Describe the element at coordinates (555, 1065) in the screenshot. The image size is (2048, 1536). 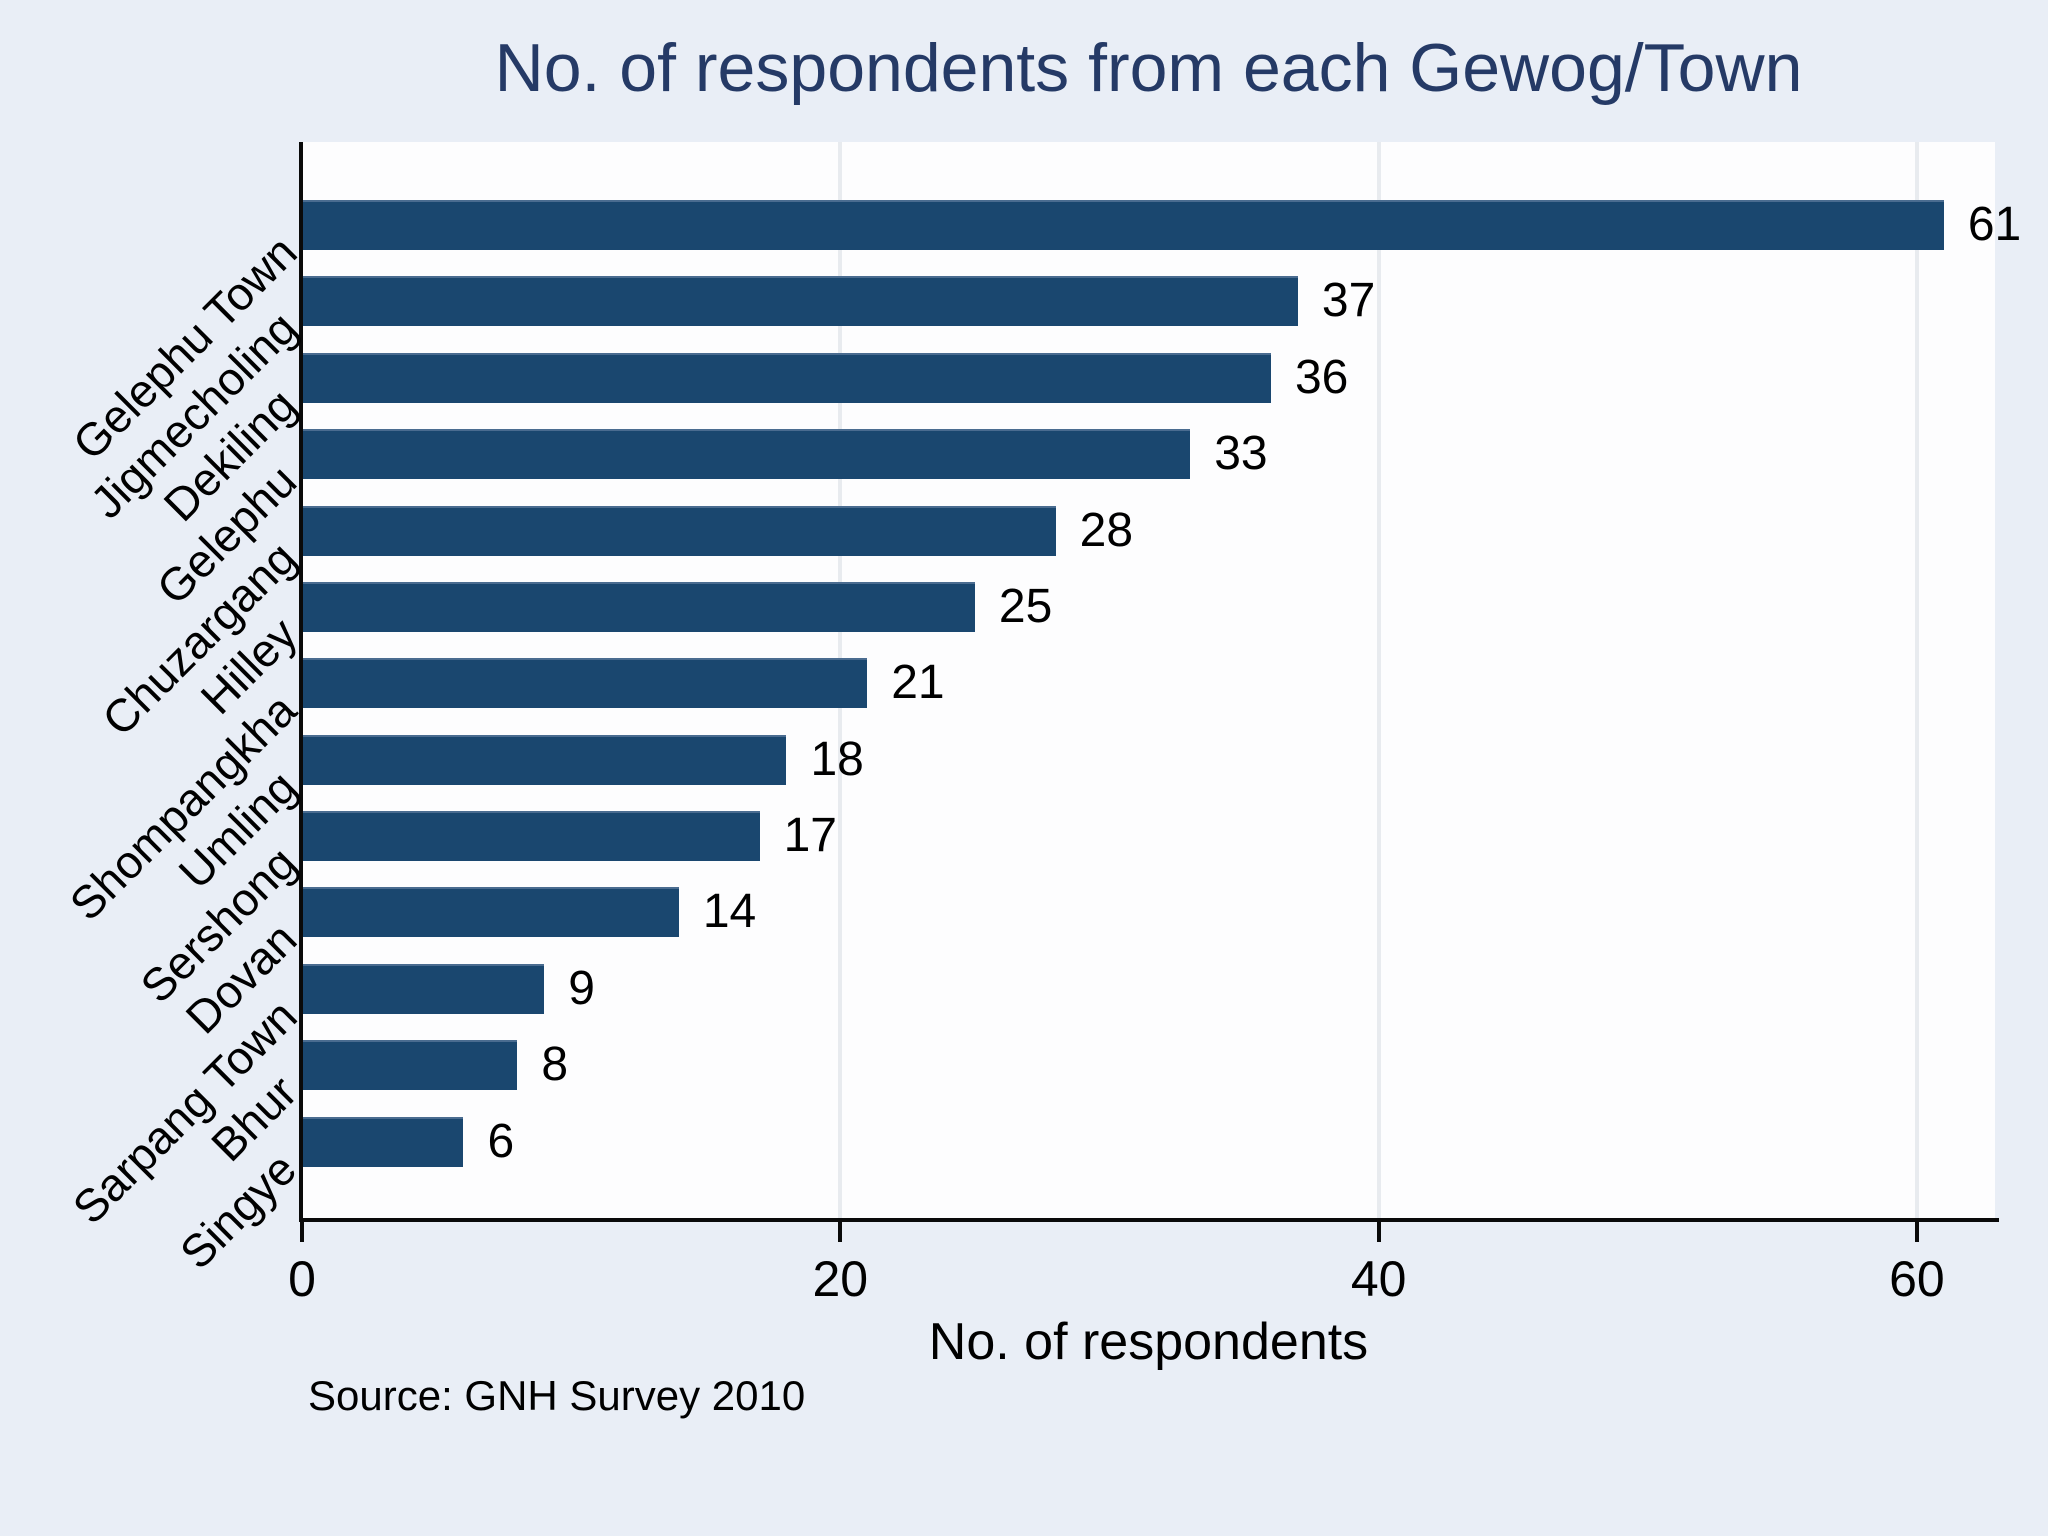
I see `bar-value-label: 8` at that location.